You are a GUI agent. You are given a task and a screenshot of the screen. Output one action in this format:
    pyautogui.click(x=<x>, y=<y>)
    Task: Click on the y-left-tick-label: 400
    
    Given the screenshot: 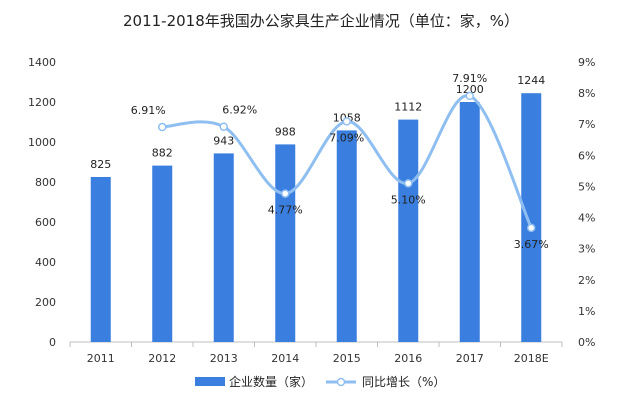 What is the action you would take?
    pyautogui.click(x=45, y=262)
    